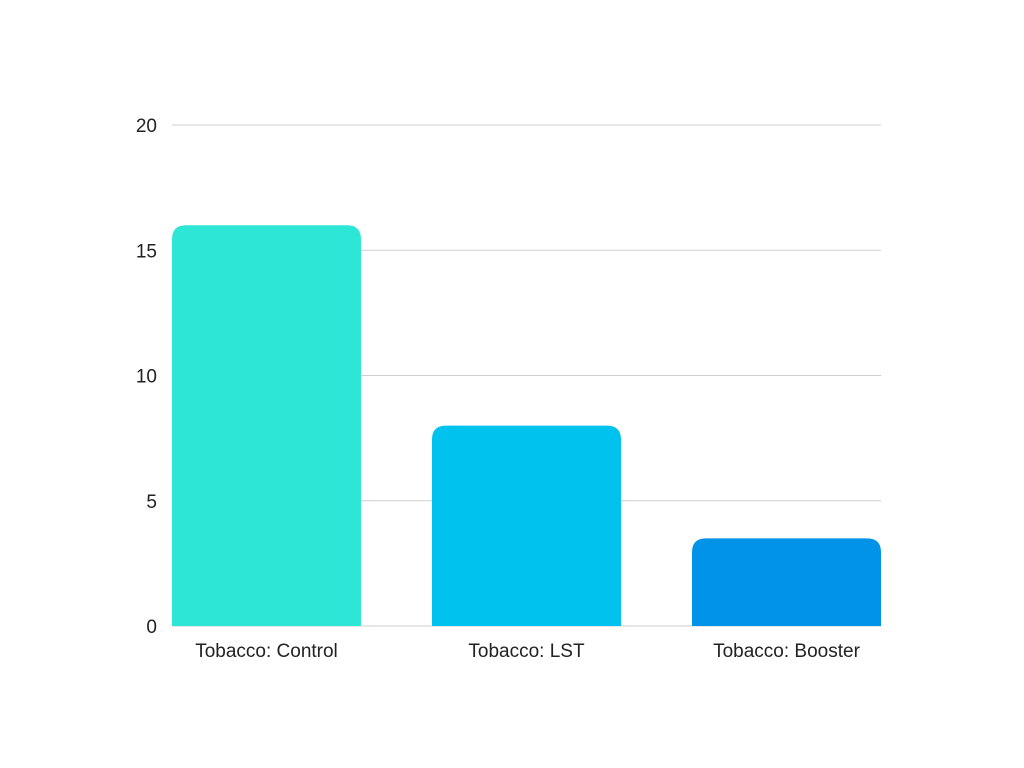 The image size is (1024, 768). What do you see at coordinates (786, 651) in the screenshot?
I see `x-category-label: Tobacco: Booster` at bounding box center [786, 651].